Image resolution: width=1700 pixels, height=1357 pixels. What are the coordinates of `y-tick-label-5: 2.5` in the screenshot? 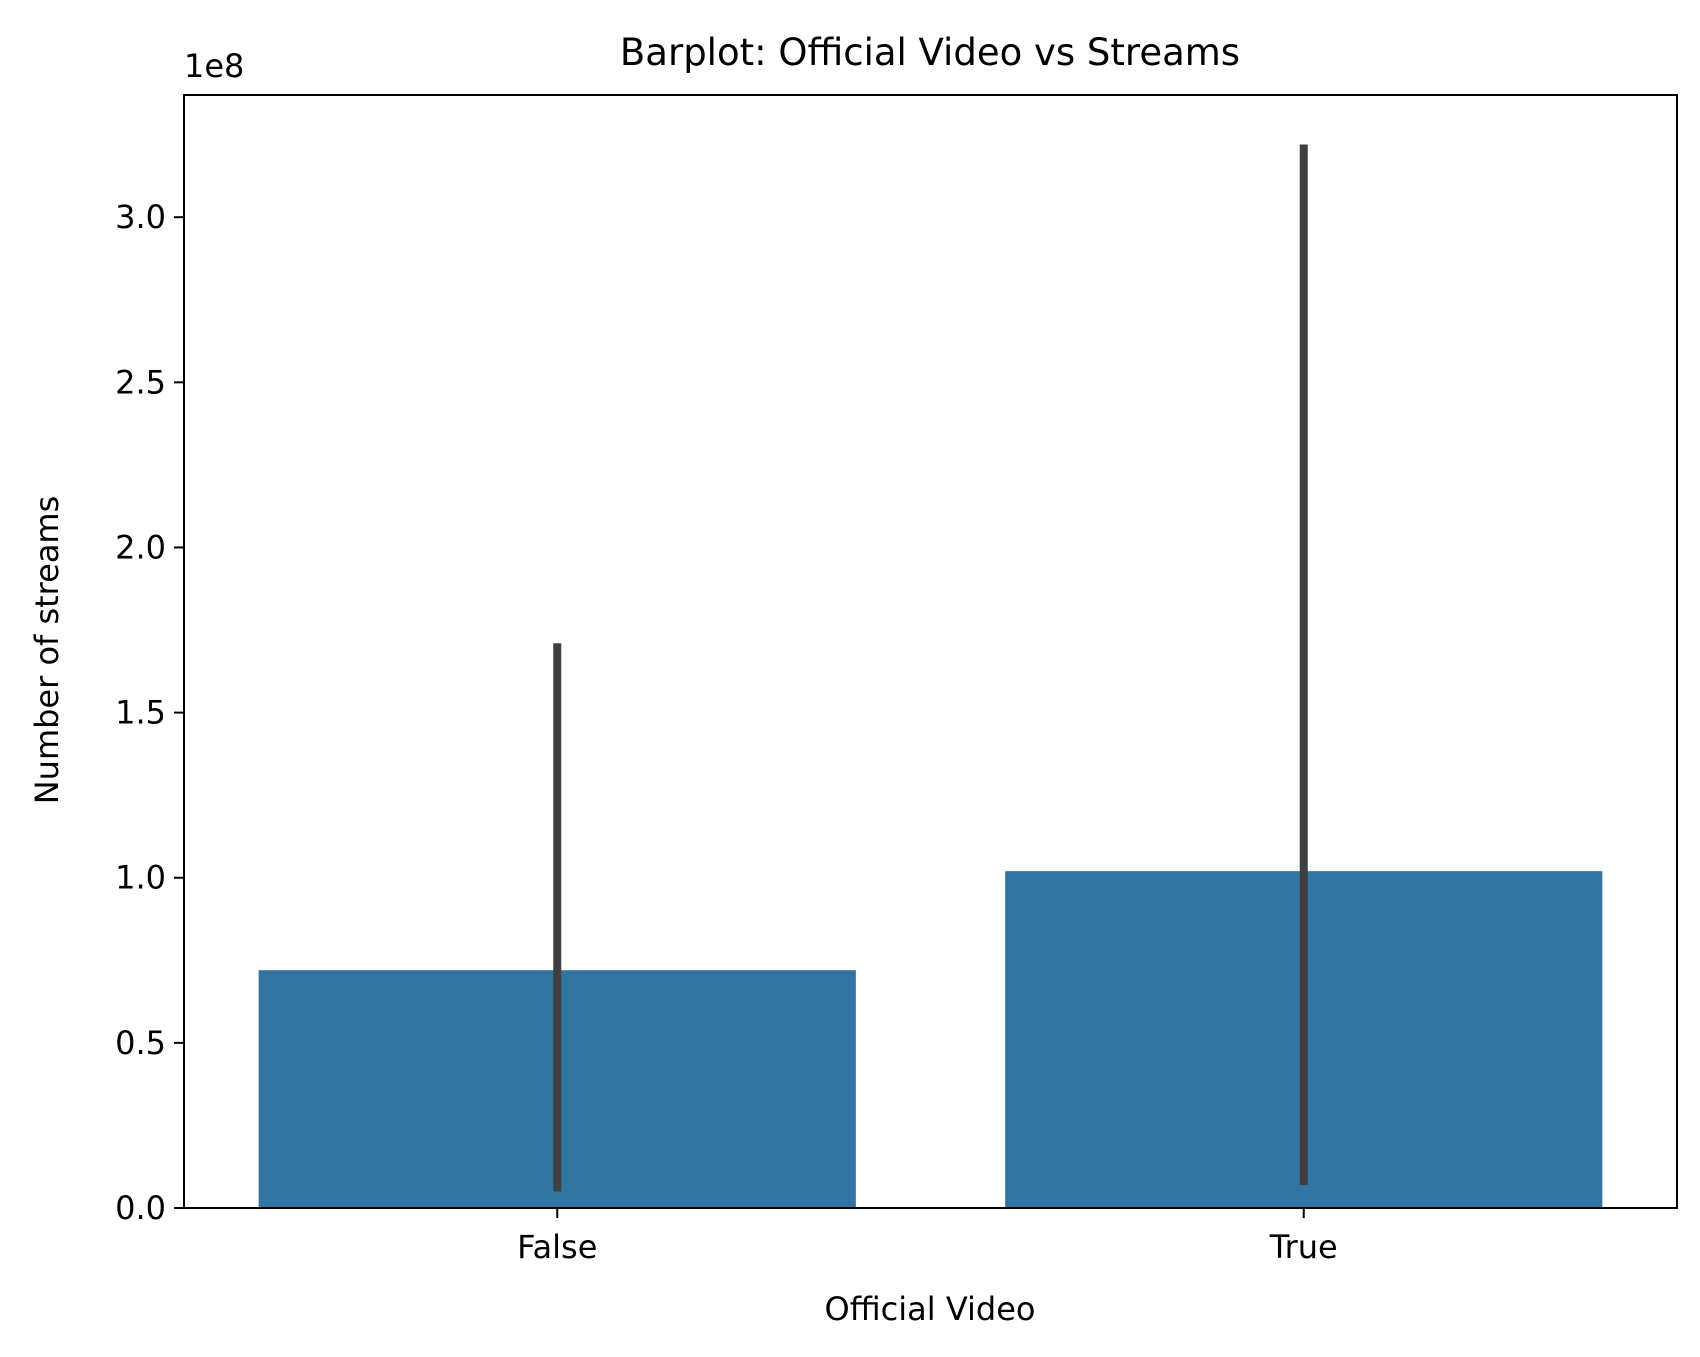 It's located at (140, 382).